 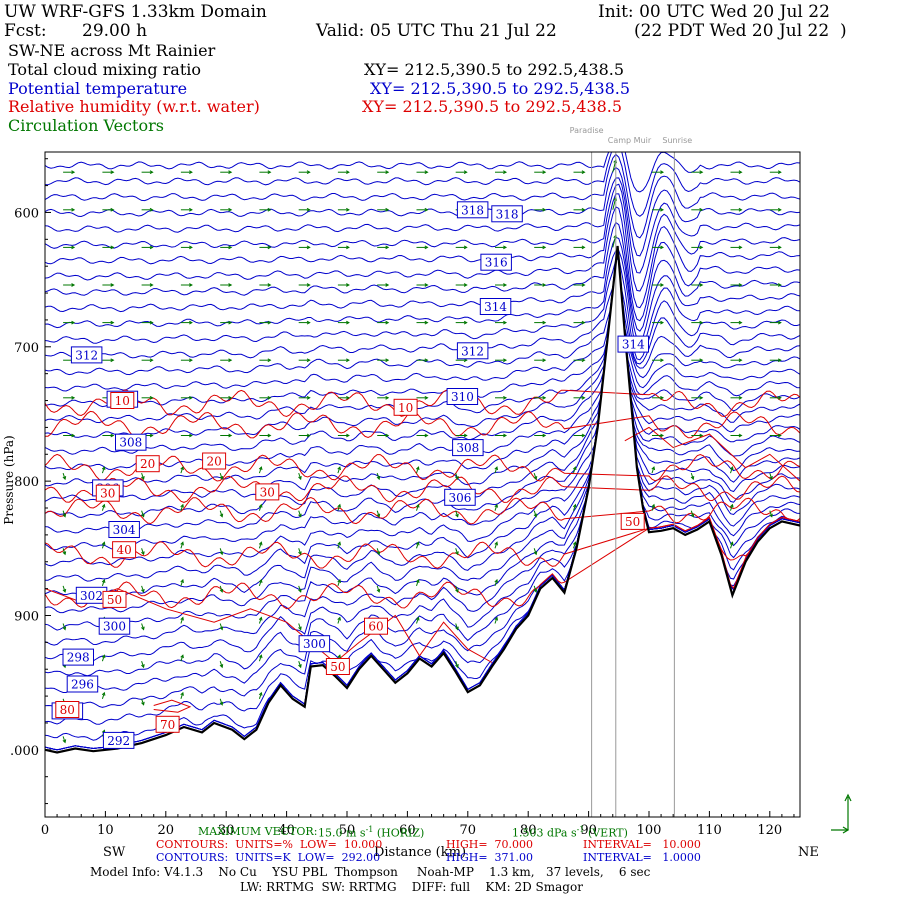 What do you see at coordinates (112, 50) in the screenshot?
I see `cross-section-title: SW-NE across Mt Rainier` at bounding box center [112, 50].